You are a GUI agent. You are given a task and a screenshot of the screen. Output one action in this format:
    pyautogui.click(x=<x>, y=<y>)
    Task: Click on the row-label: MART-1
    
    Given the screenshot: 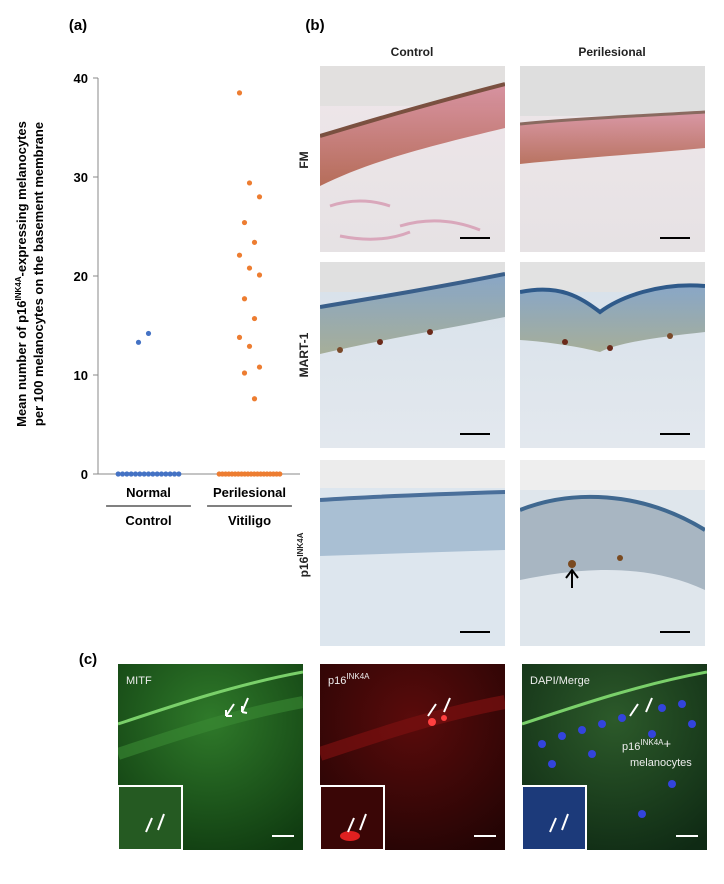 What is the action you would take?
    pyautogui.click(x=304, y=354)
    